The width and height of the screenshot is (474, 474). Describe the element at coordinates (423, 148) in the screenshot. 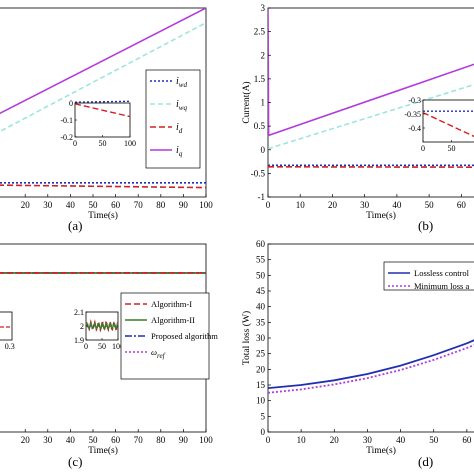

I see `inset-x-tick-label-b: 0` at that location.